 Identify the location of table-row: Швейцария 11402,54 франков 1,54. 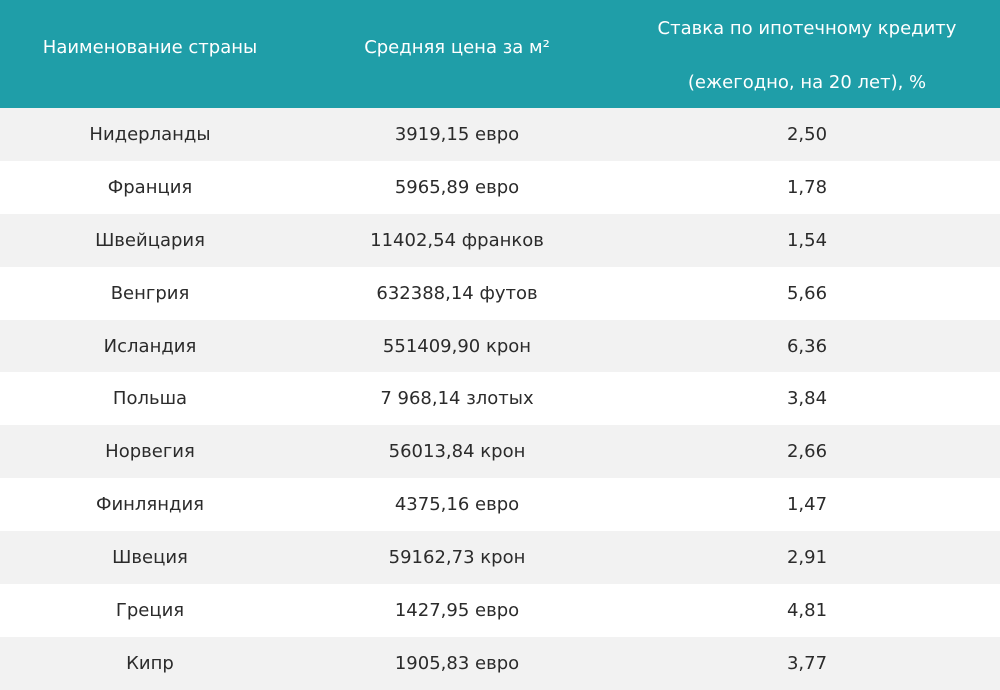
(500, 240).